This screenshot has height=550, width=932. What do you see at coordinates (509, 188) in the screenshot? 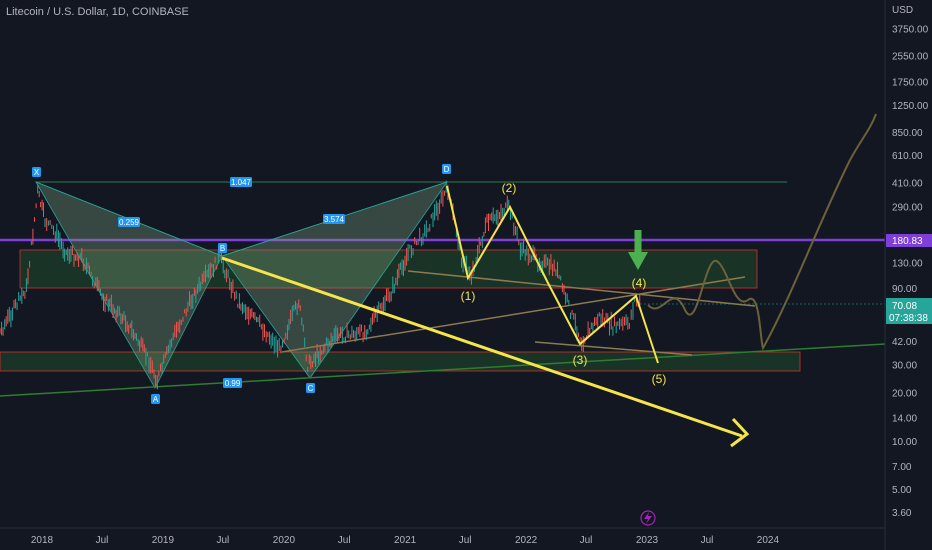
I see `wave-label-2: (2)` at bounding box center [509, 188].